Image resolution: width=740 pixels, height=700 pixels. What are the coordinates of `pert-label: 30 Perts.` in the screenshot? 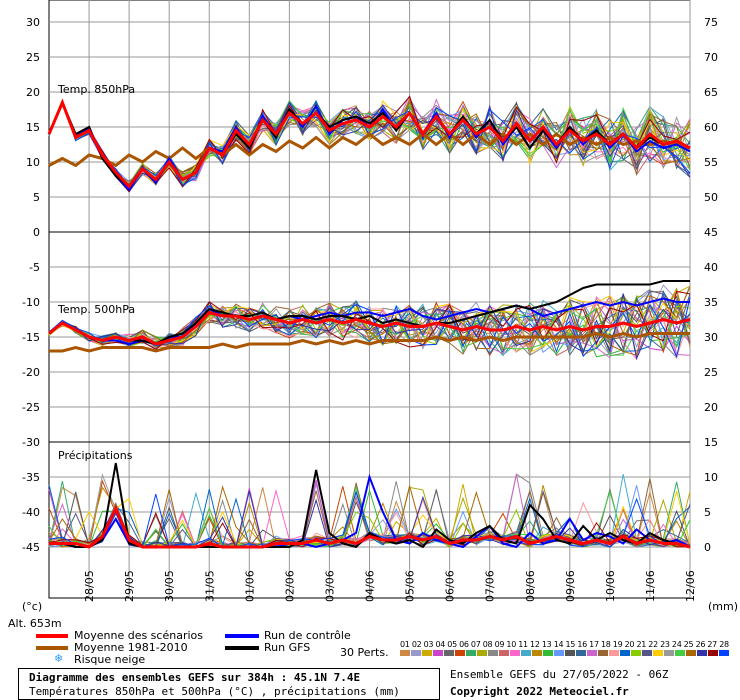 It's located at (364, 652).